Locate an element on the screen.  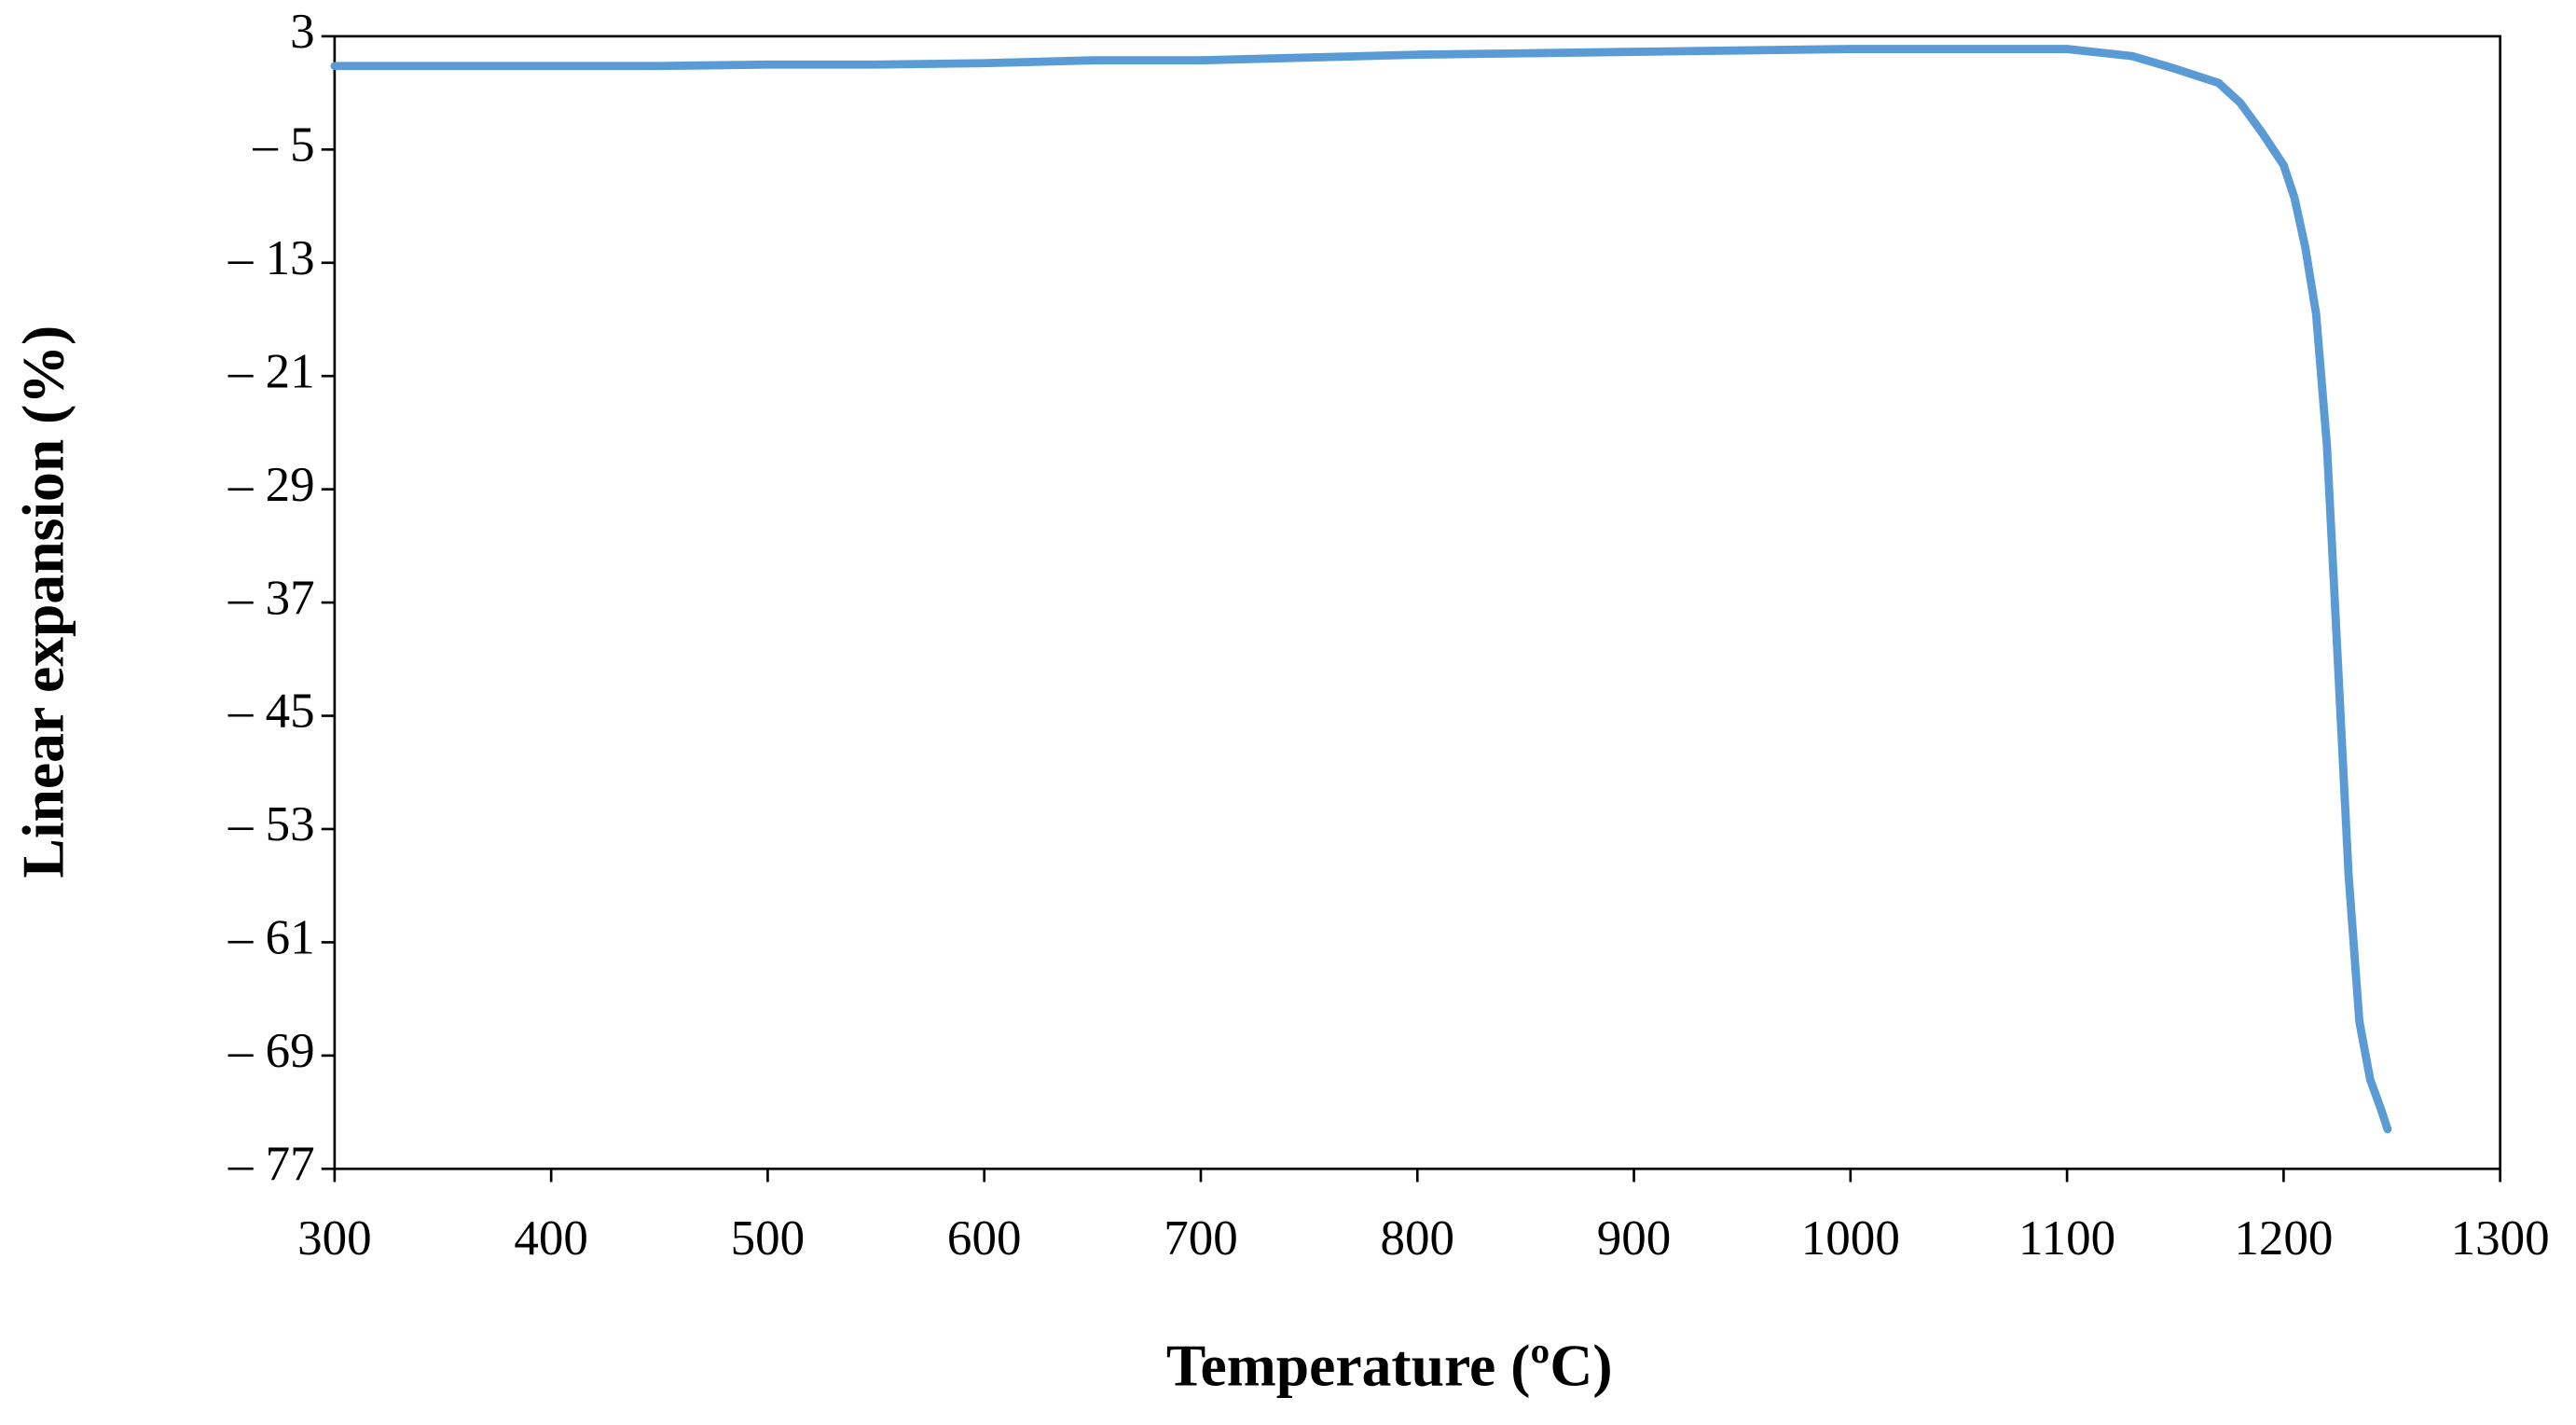
x-tick-label: 300 is located at coordinates (334, 1238).